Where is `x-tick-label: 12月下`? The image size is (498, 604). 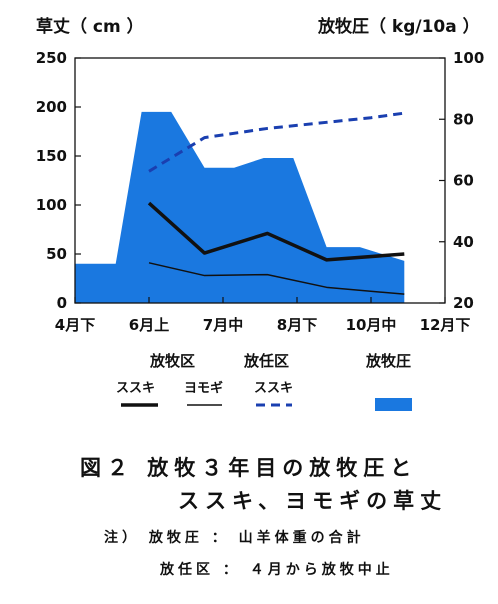 x-tick-label: 12月下 is located at coordinates (445, 325).